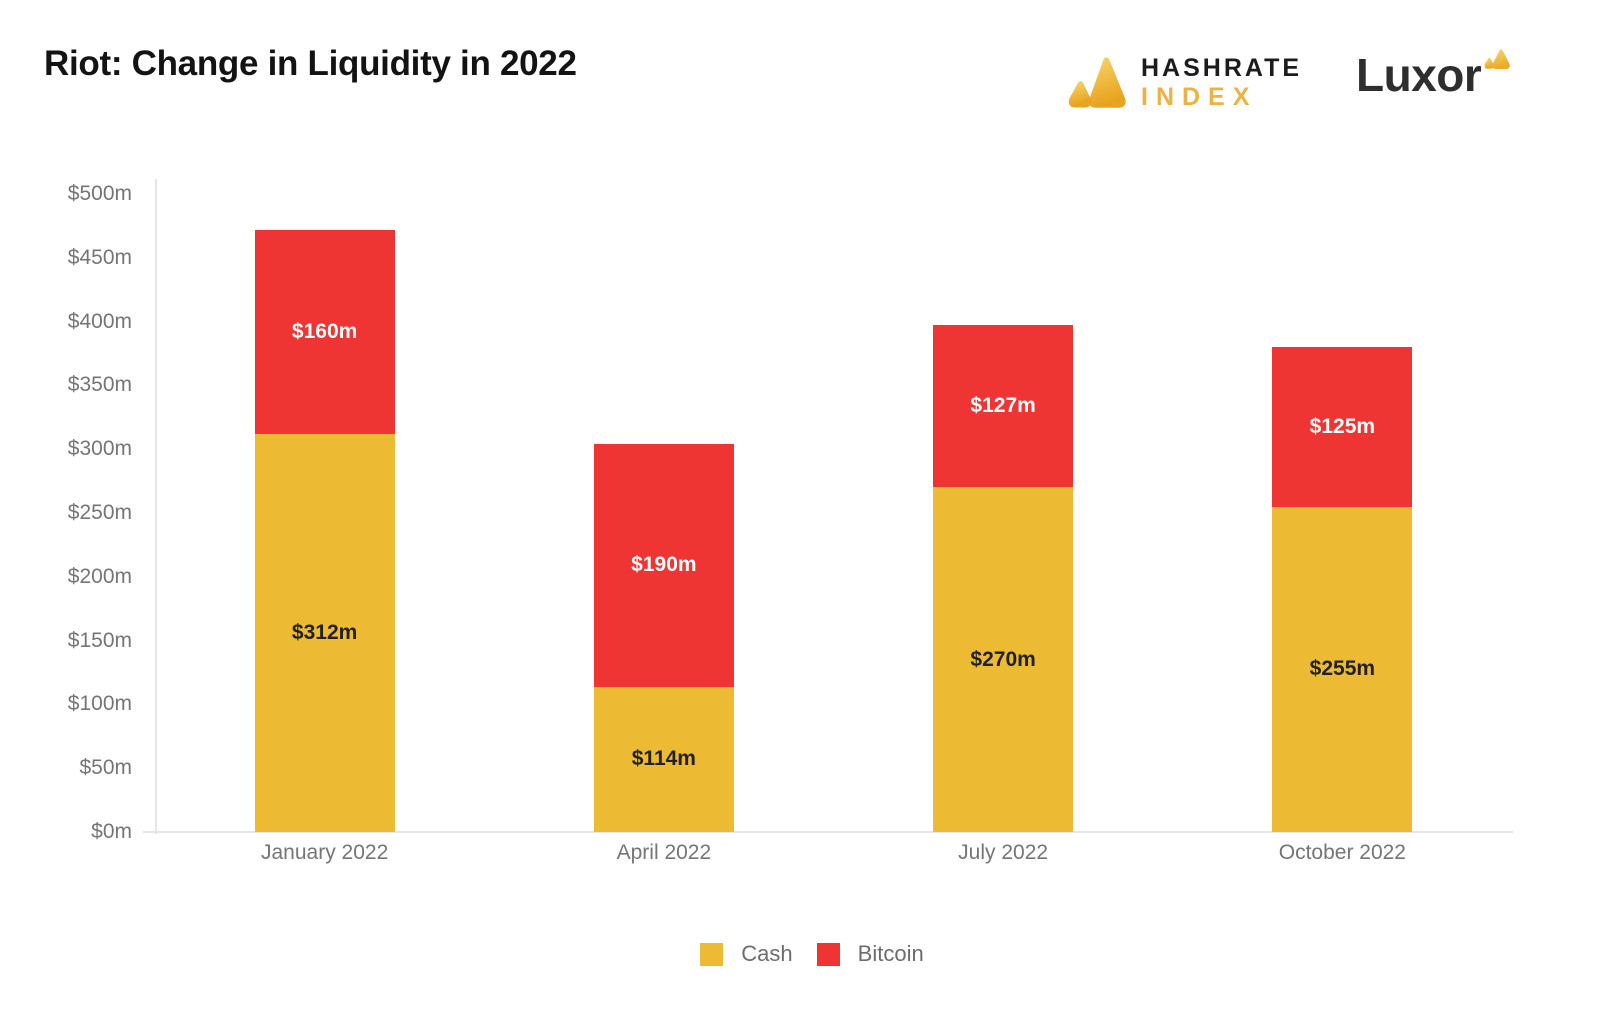  I want to click on legend-swatch-bitcoin, so click(828, 954).